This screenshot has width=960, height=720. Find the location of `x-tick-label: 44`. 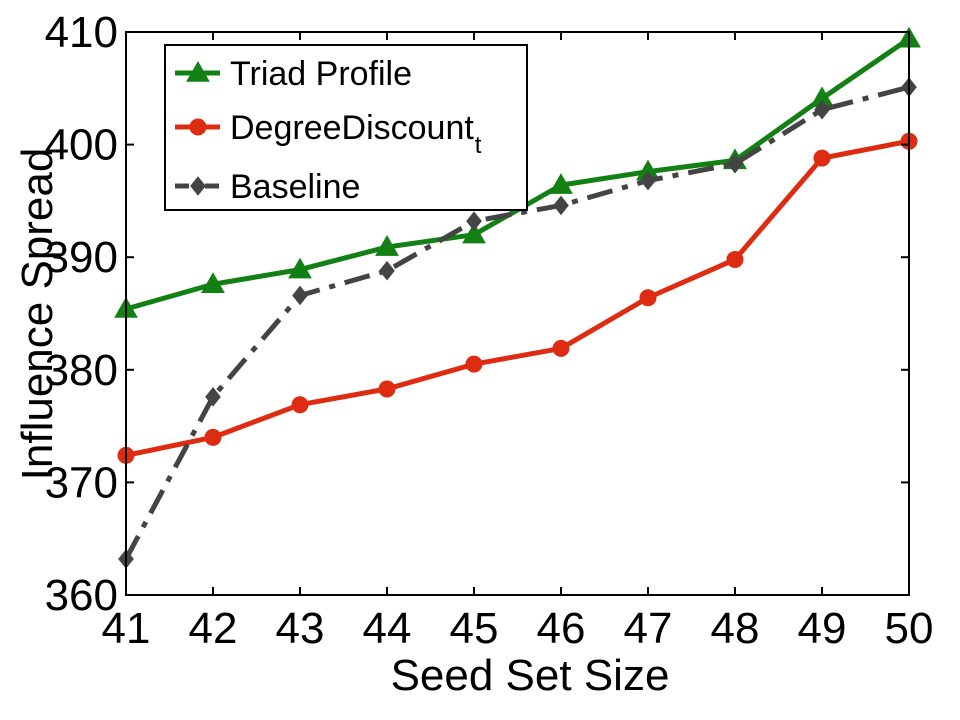

x-tick-label: 44 is located at coordinates (387, 628).